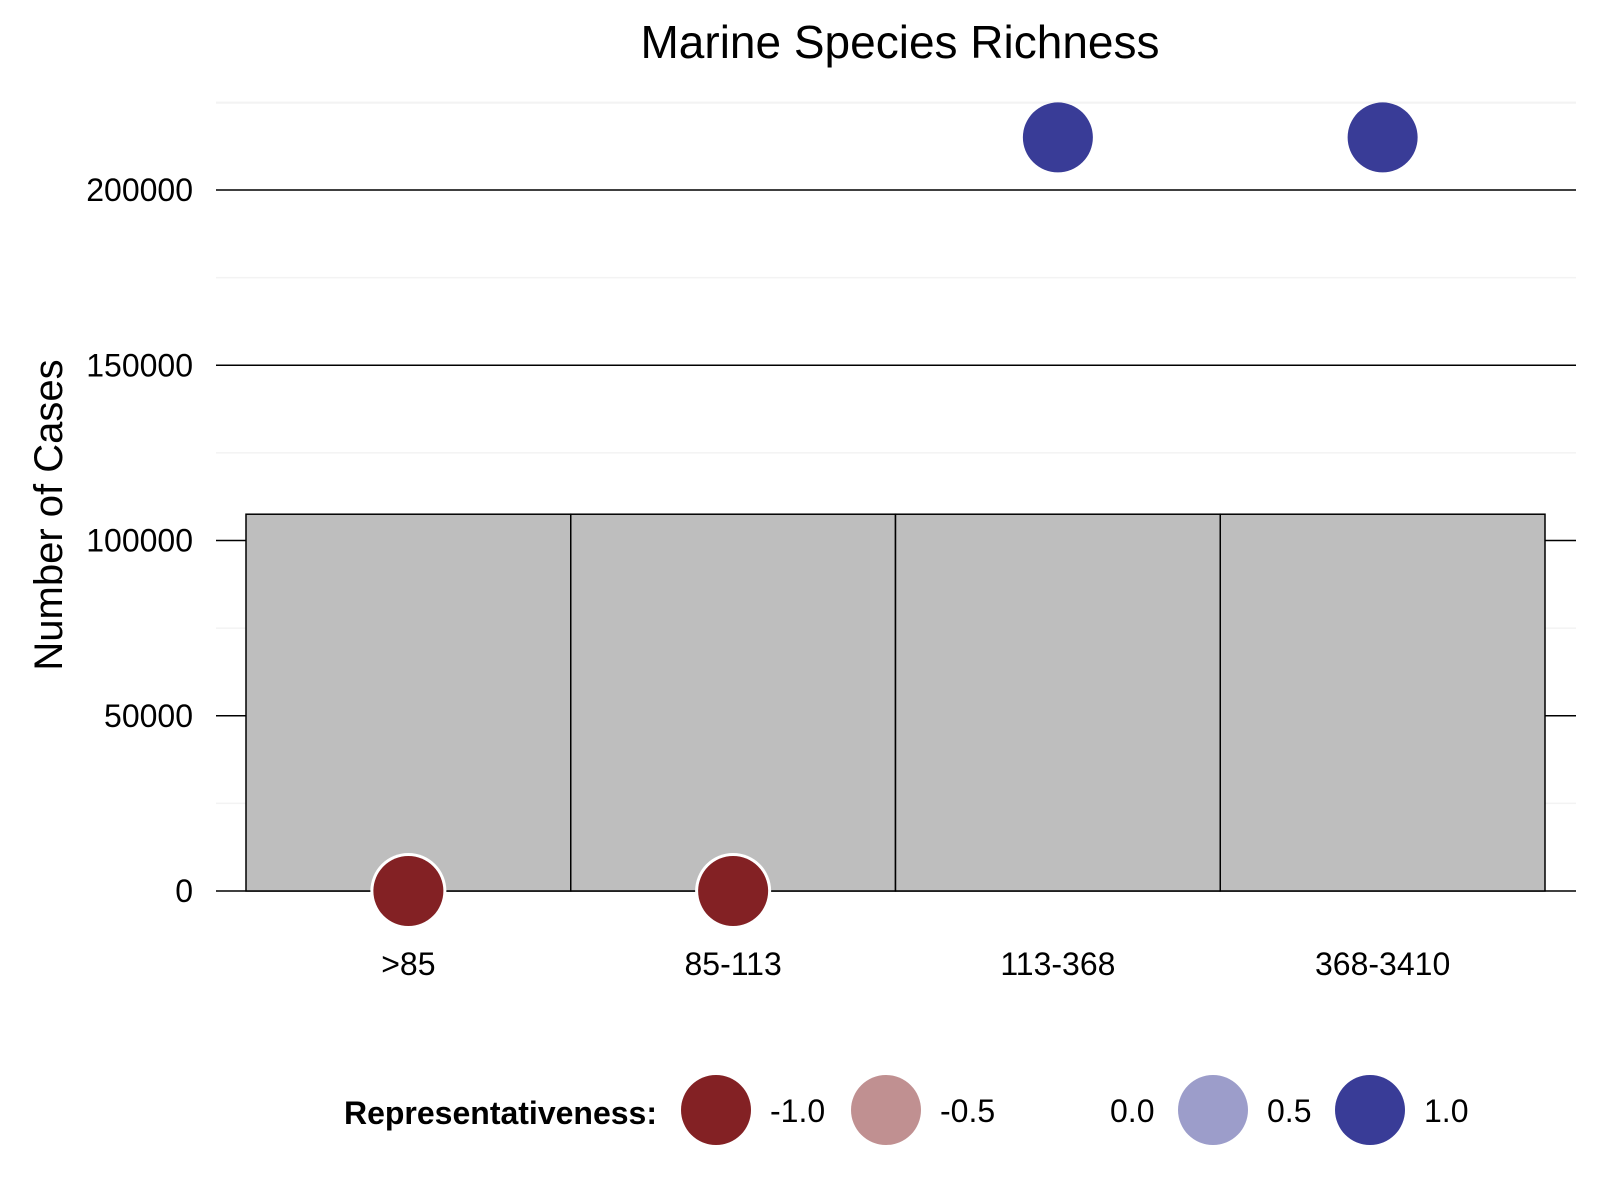 The width and height of the screenshot is (1600, 1200). Describe the element at coordinates (408, 964) in the screenshot. I see `x-tick-label: >85` at that location.